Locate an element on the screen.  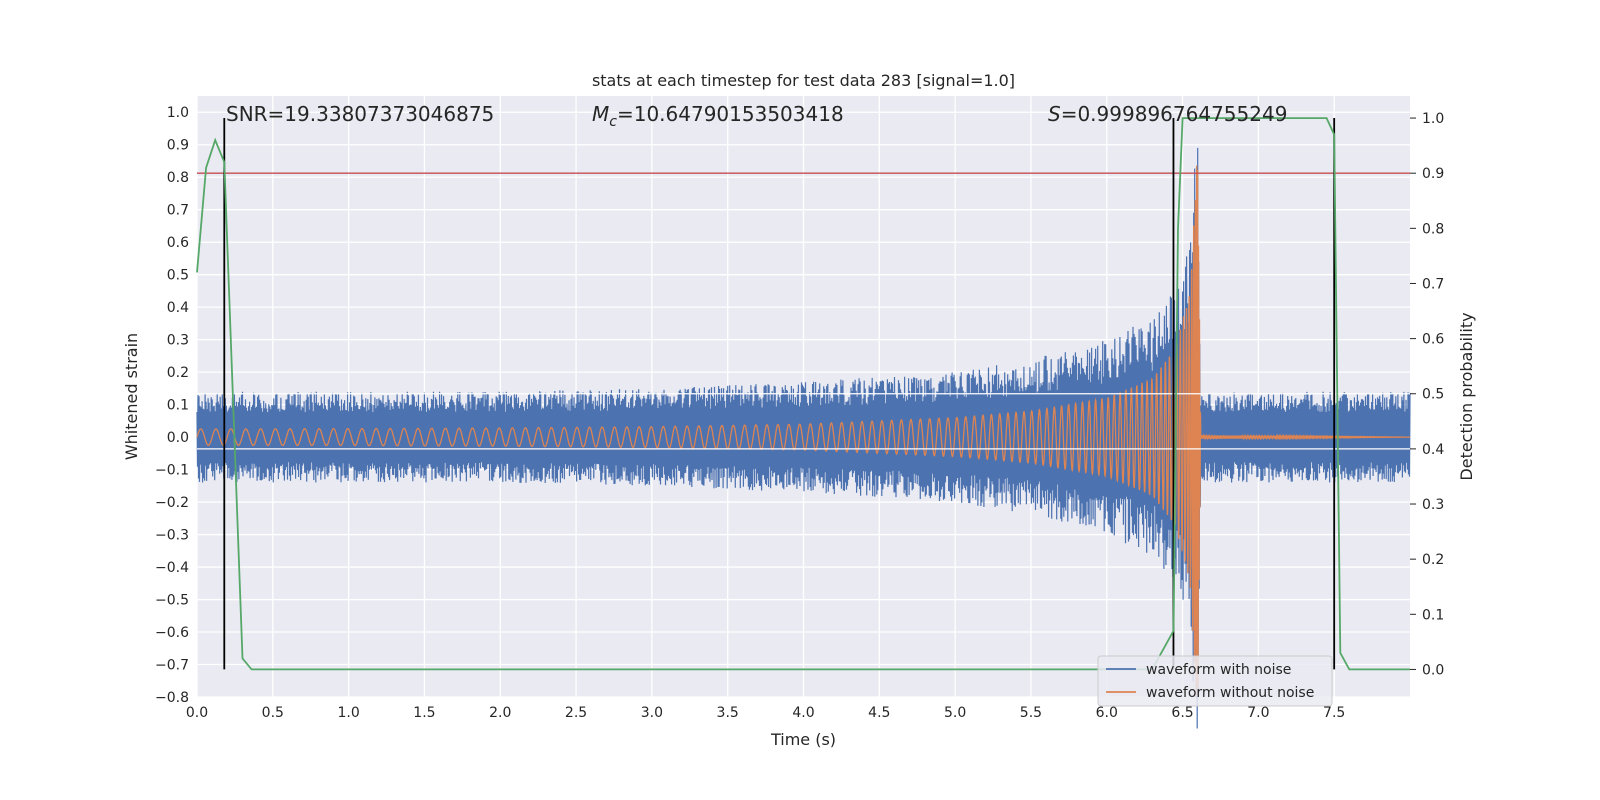
y-tick-label: −0.2 is located at coordinates (172, 503).